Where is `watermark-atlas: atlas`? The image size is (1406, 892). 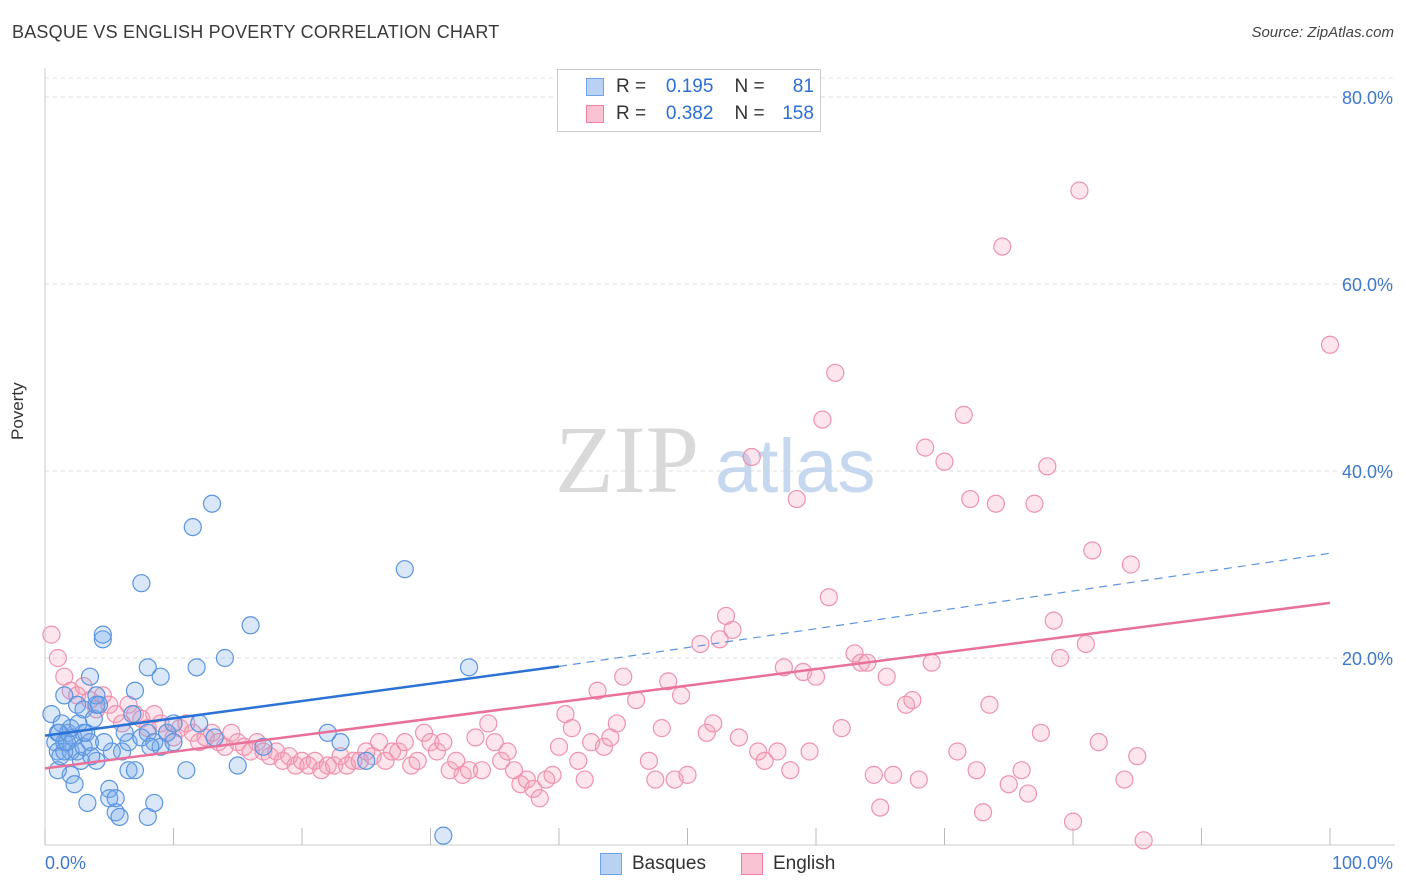 watermark-atlas: atlas is located at coordinates (795, 466).